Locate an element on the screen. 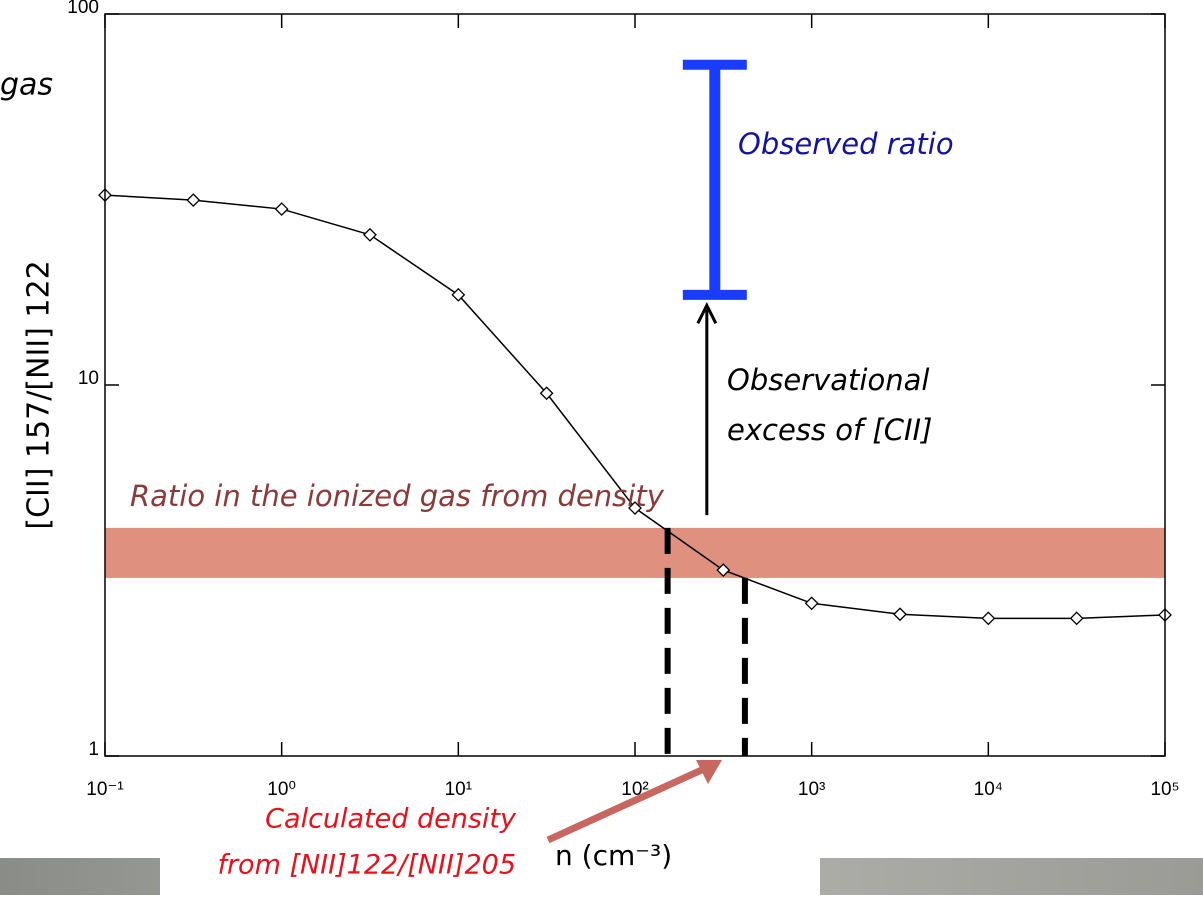  y-tick-label: 10 is located at coordinates (88, 378).